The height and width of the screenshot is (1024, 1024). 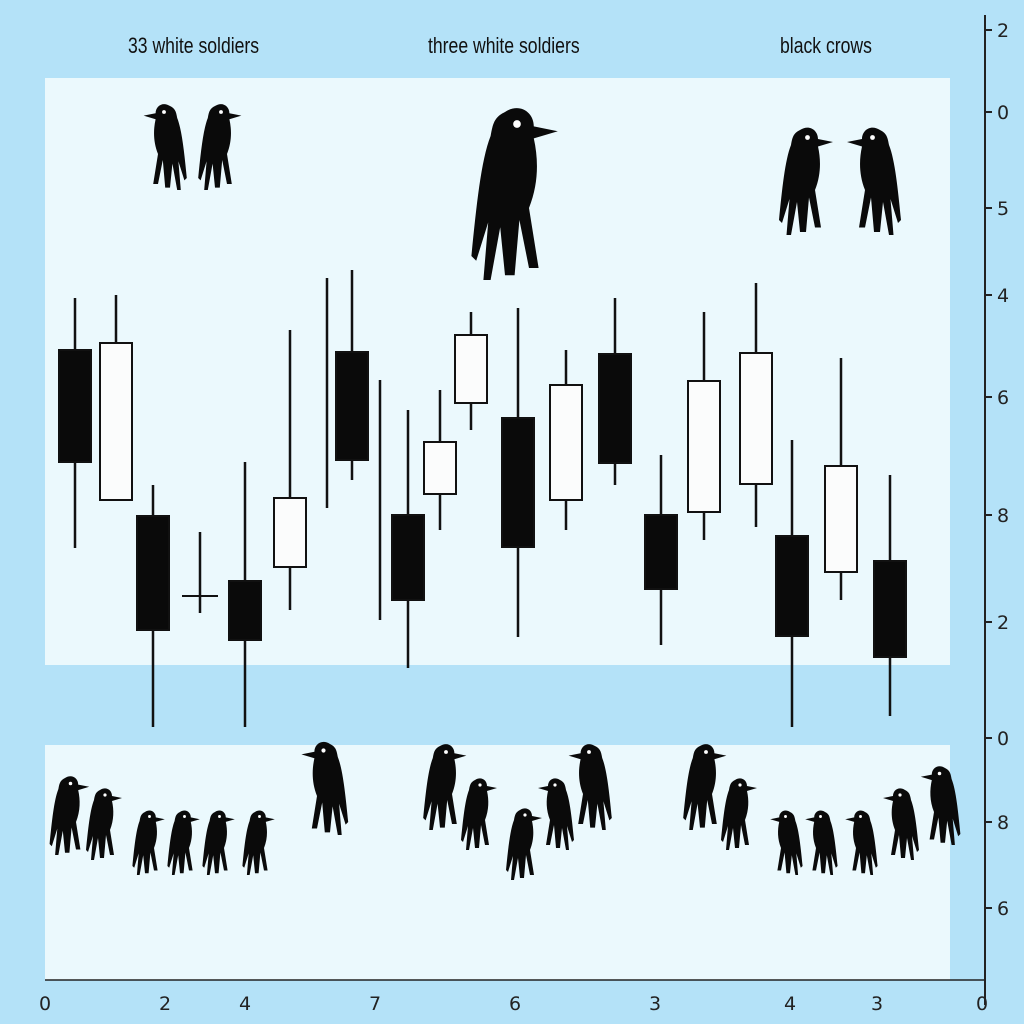 What do you see at coordinates (504, 45) in the screenshot?
I see `annotation-three-white-soldiers: three white soldiers` at bounding box center [504, 45].